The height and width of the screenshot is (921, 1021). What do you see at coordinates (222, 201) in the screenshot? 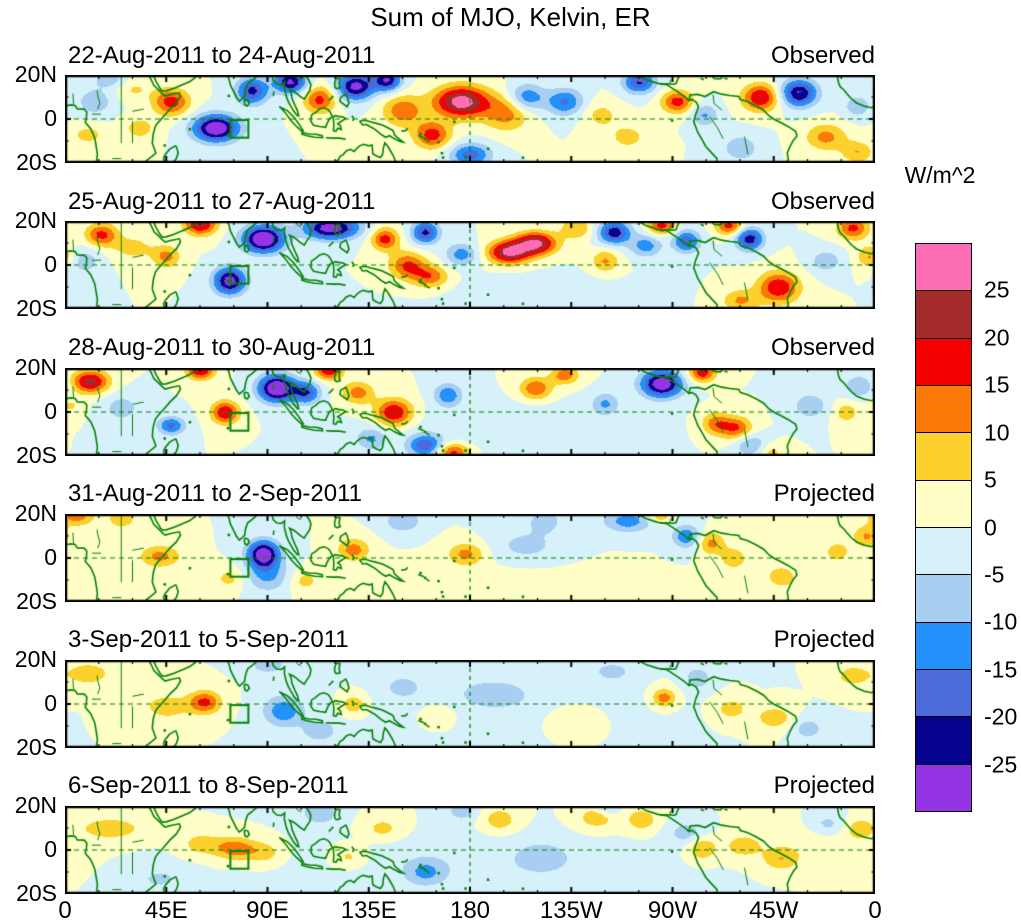
I see `panel-2-date-range: 25-Aug-2011 to 27-Aug-2011` at bounding box center [222, 201].